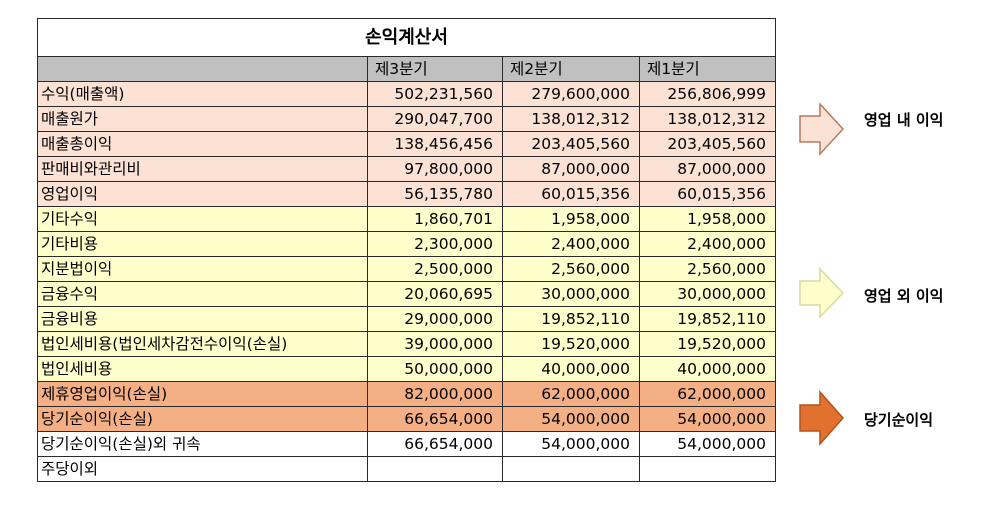 This screenshot has width=999, height=519. I want to click on table-row: 영업이익 56,135,780 60,015,356 60,015,356, so click(406, 194).